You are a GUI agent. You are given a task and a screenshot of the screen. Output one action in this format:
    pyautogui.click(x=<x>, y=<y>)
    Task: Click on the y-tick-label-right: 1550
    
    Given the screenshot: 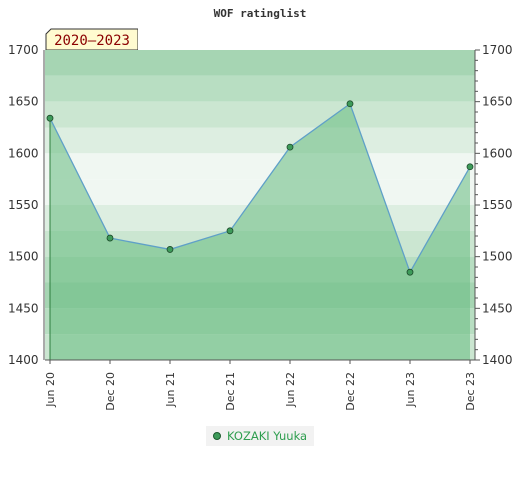 What is the action you would take?
    pyautogui.click(x=497, y=205)
    